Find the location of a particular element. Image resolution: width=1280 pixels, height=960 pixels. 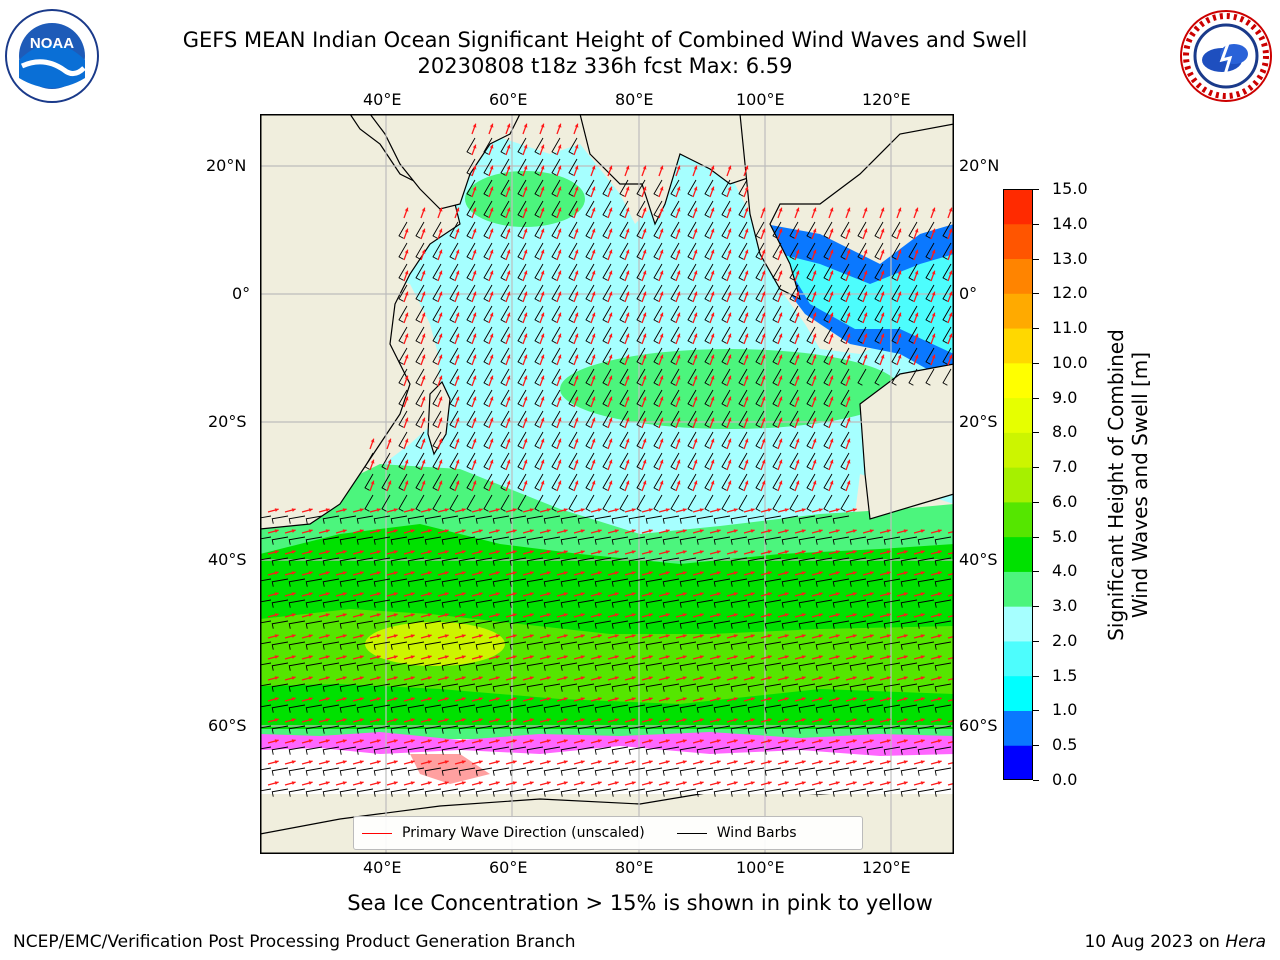

lat-tick-right-40s: 40°S is located at coordinates (978, 559).